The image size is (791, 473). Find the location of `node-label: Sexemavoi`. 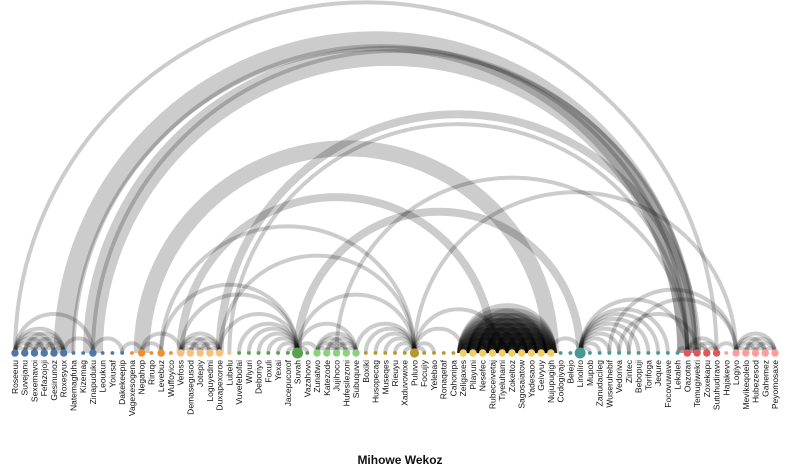

node-label: Sexemavoi is located at coordinates (34, 381).